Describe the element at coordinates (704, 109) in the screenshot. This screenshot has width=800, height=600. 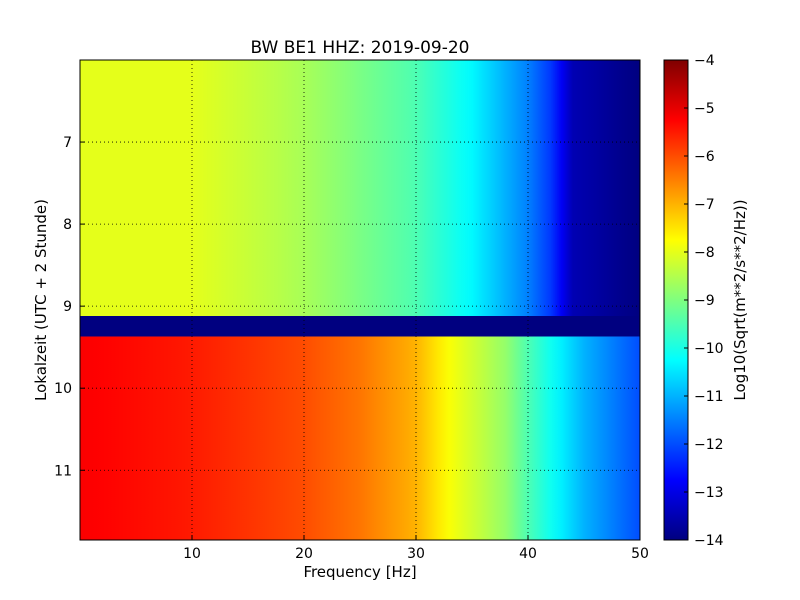
I see `colorbar-tick-label: −5` at that location.